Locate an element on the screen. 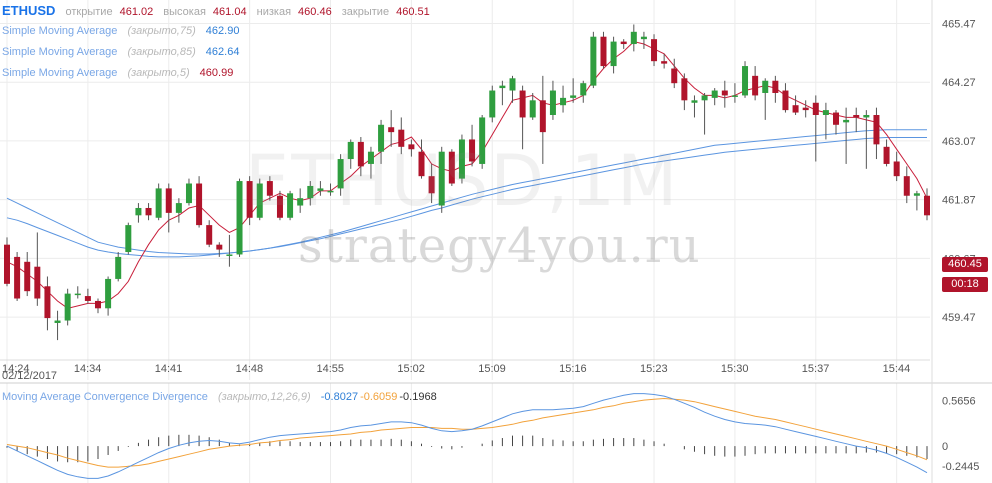 Image resolution: width=992 pixels, height=483 pixels. time-tick-label: 15:44 is located at coordinates (897, 369).